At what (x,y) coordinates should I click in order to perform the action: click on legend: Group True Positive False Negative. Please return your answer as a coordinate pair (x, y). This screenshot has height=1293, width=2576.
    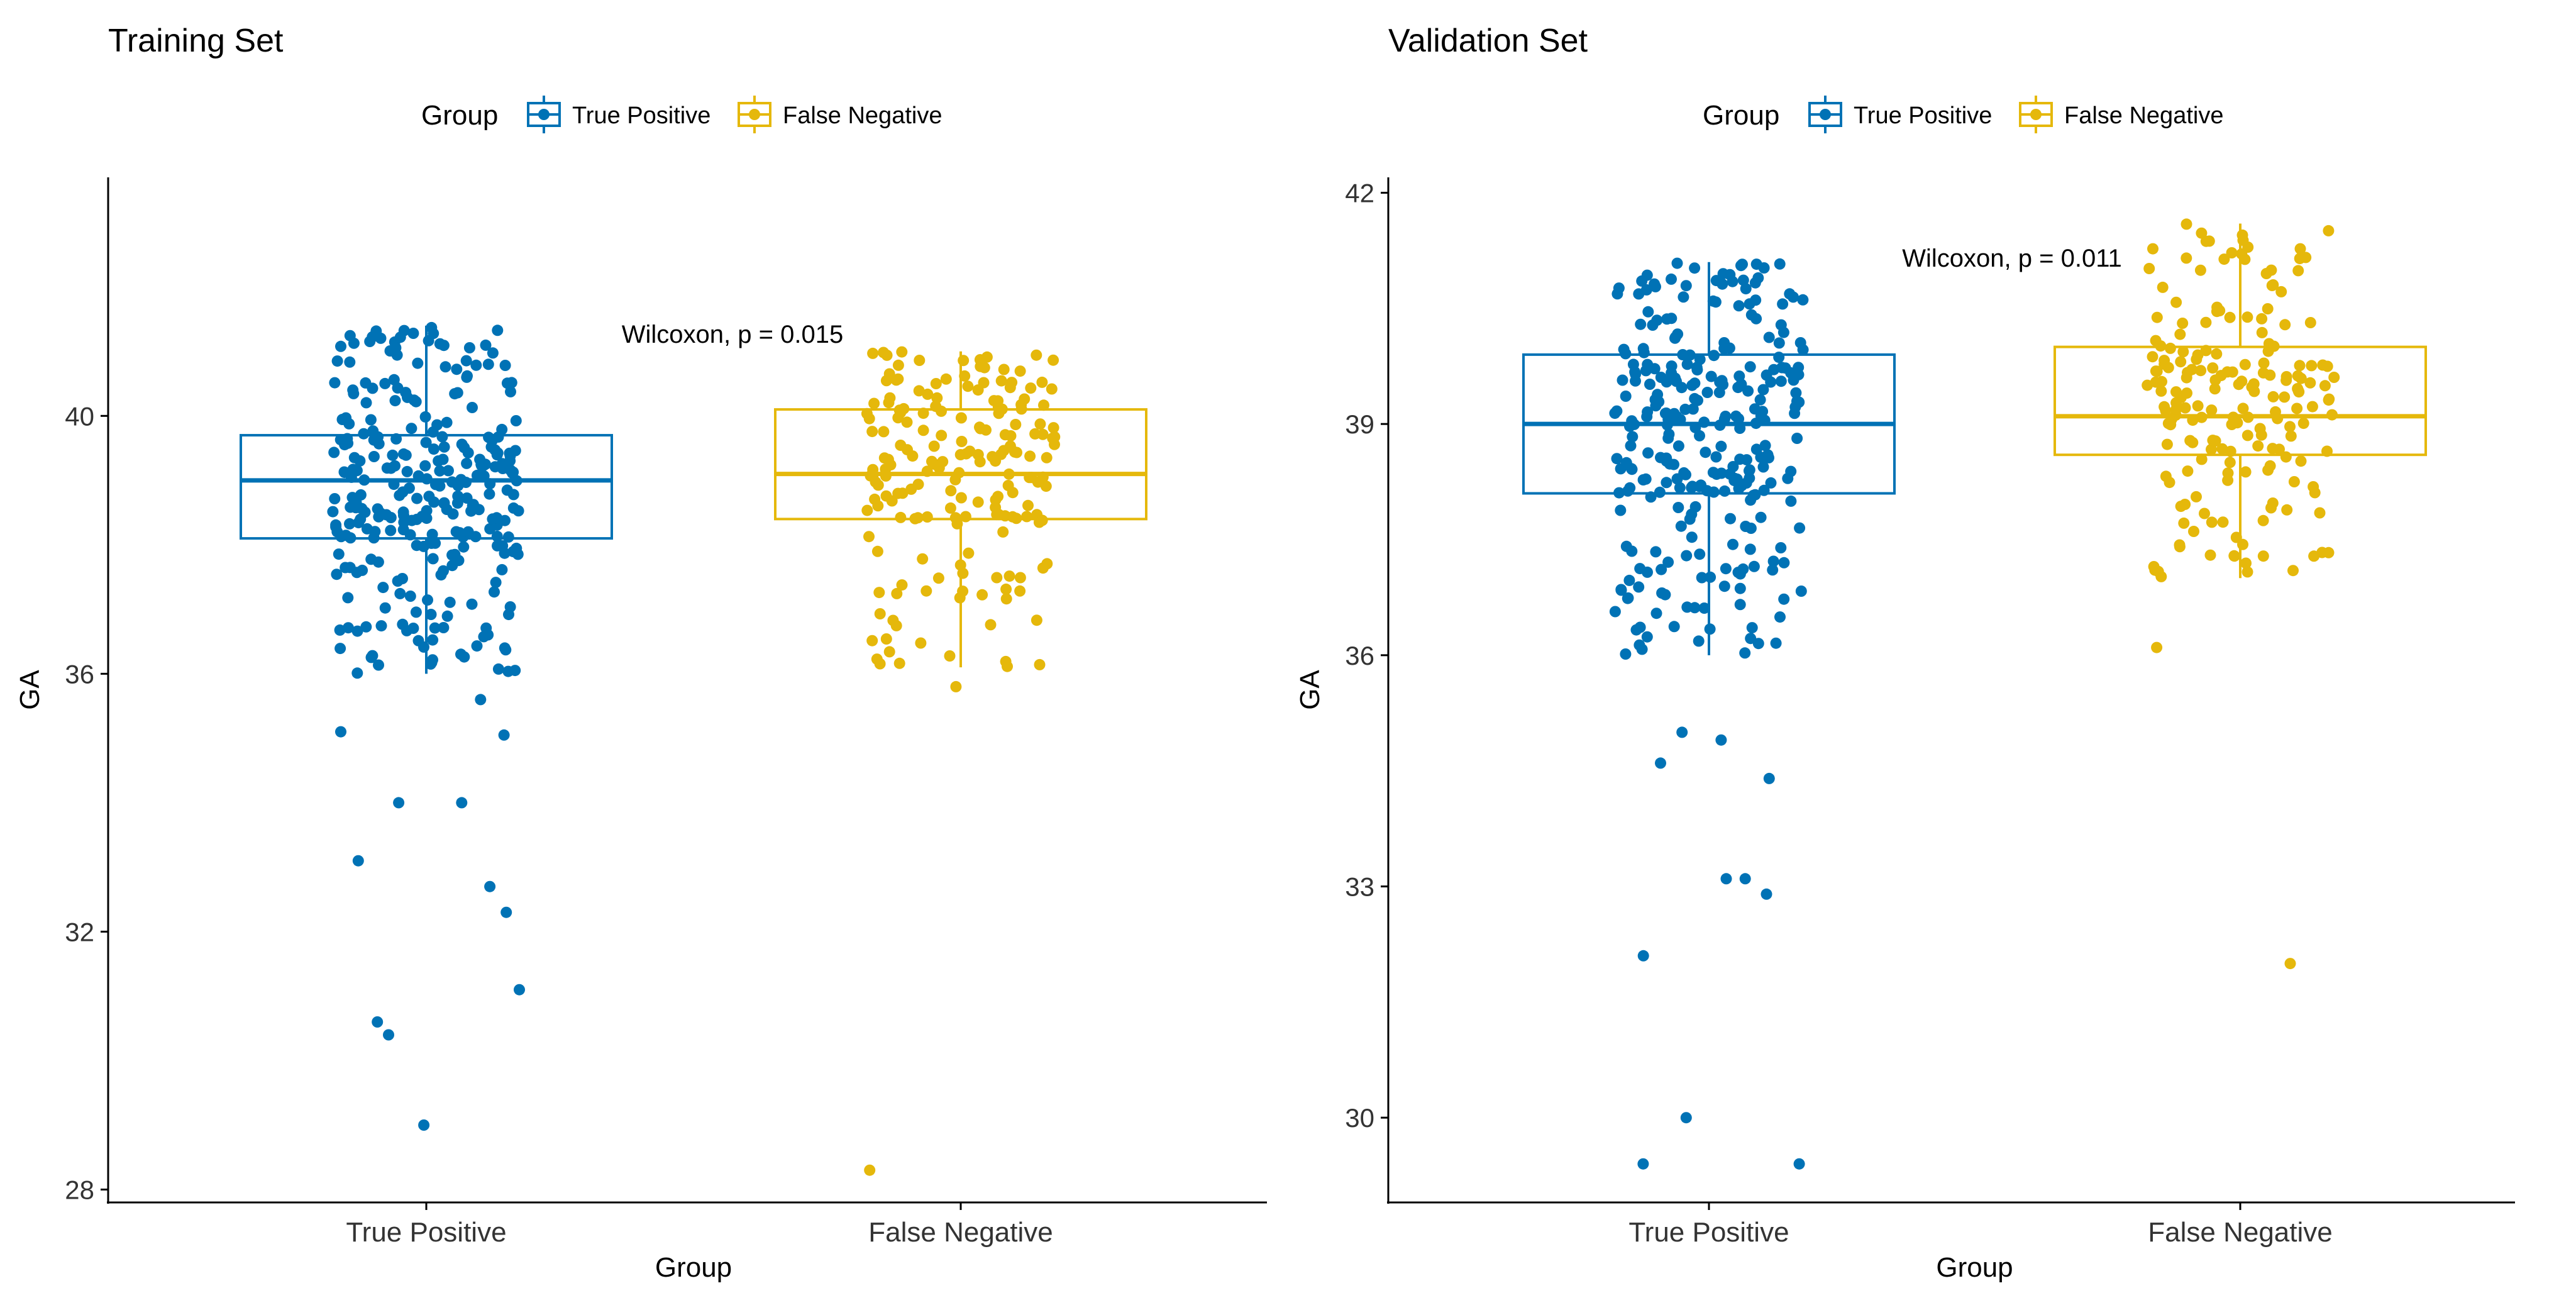
    Looking at the image, I should click on (681, 114).